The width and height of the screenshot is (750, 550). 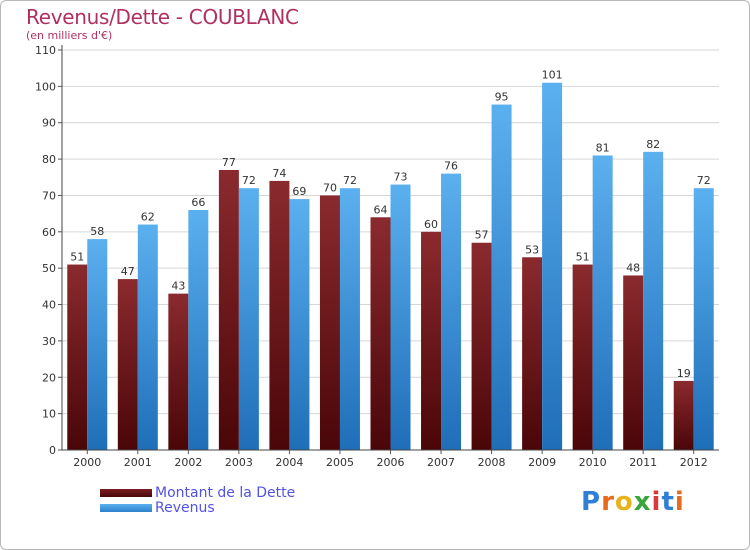 What do you see at coordinates (603, 147) in the screenshot?
I see `data-label-revenus-2010: 81` at bounding box center [603, 147].